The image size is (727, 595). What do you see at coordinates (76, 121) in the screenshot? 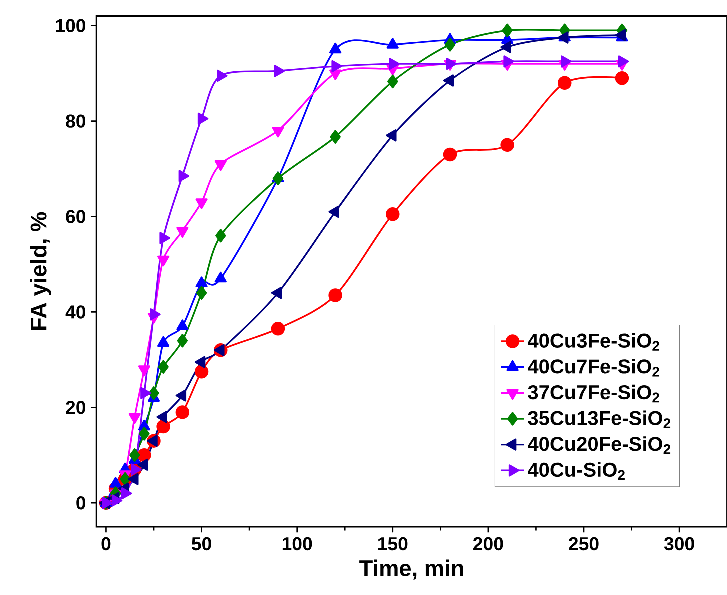
I see `y-tick-label: 80` at bounding box center [76, 121].